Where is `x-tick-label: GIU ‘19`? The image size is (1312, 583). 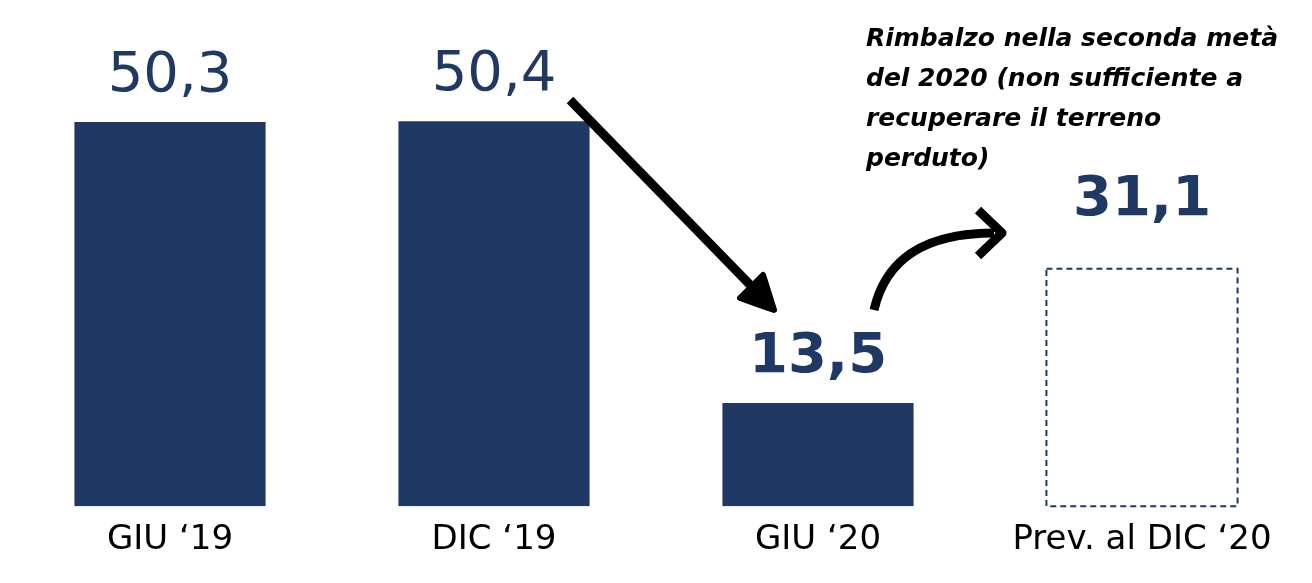
x-tick-label: GIU ‘19 is located at coordinates (170, 537).